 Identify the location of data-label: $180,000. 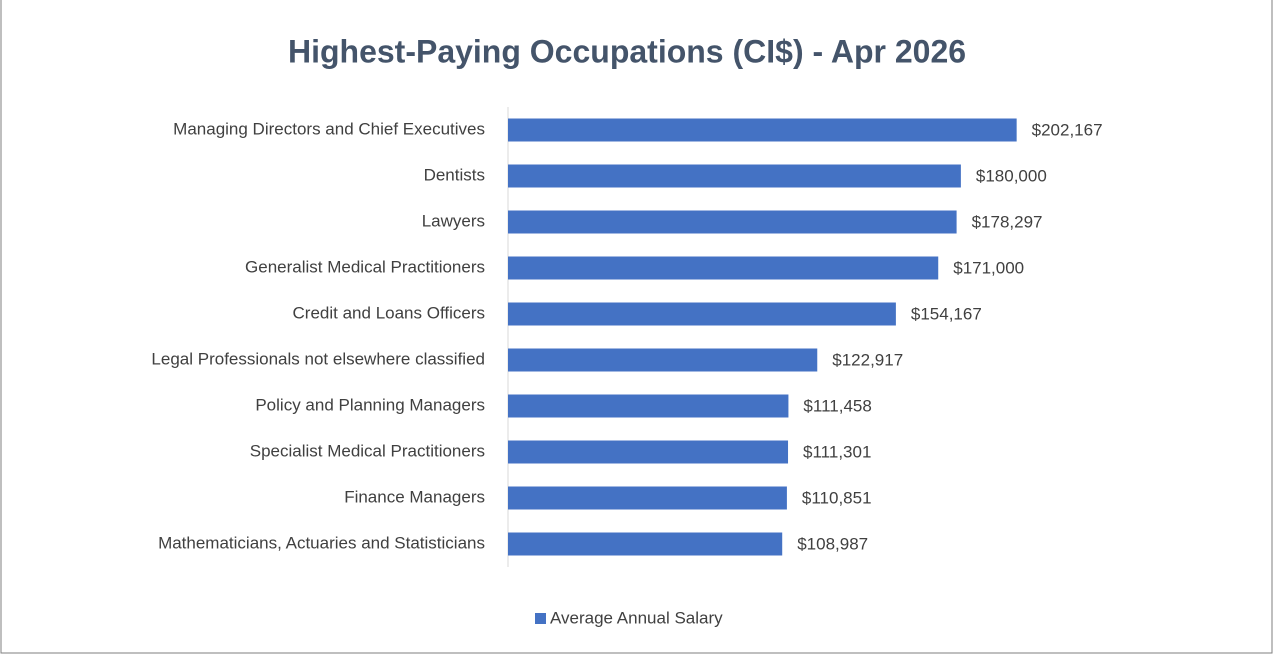
(1011, 175).